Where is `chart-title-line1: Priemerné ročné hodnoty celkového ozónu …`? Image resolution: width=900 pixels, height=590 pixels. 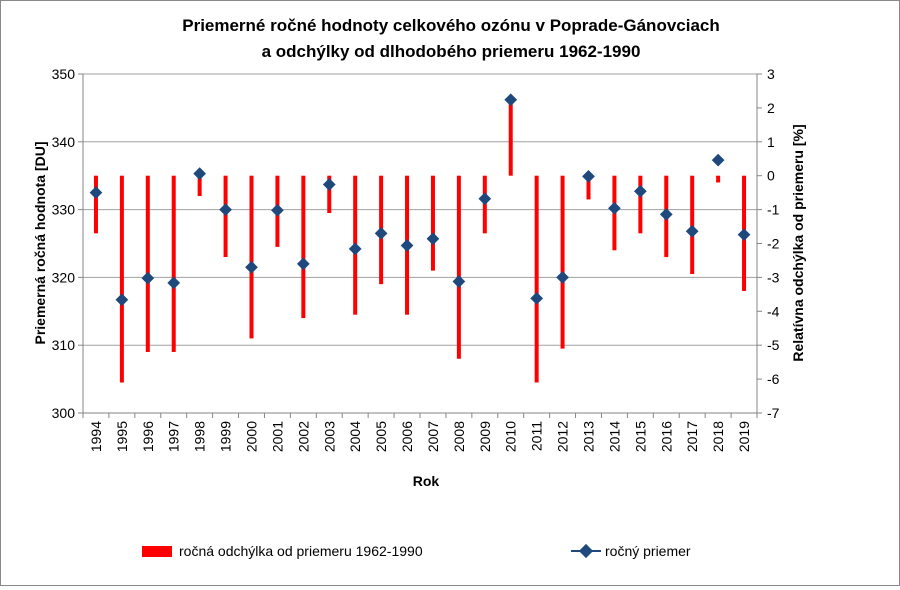
chart-title-line1: Priemerné ročné hodnoty celkového ozónu … is located at coordinates (451, 25).